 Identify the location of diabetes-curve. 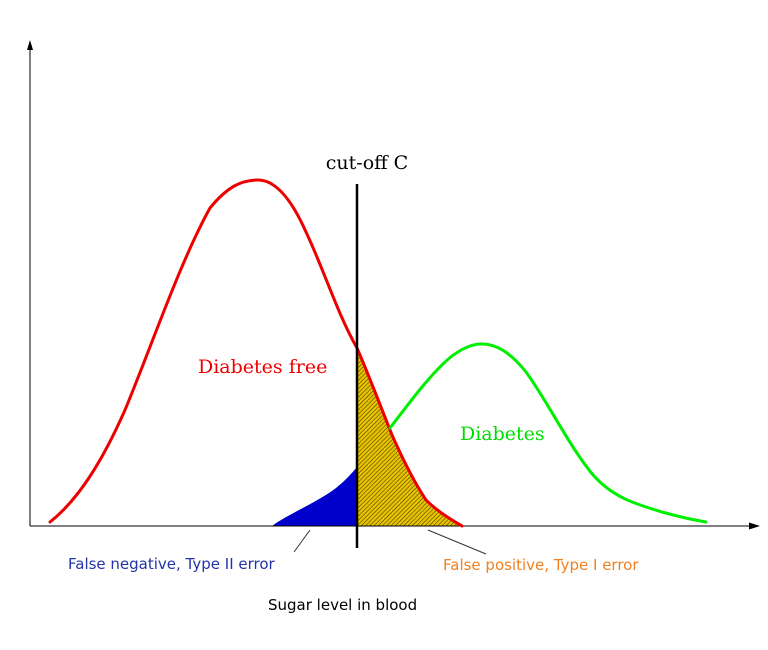
(548, 433).